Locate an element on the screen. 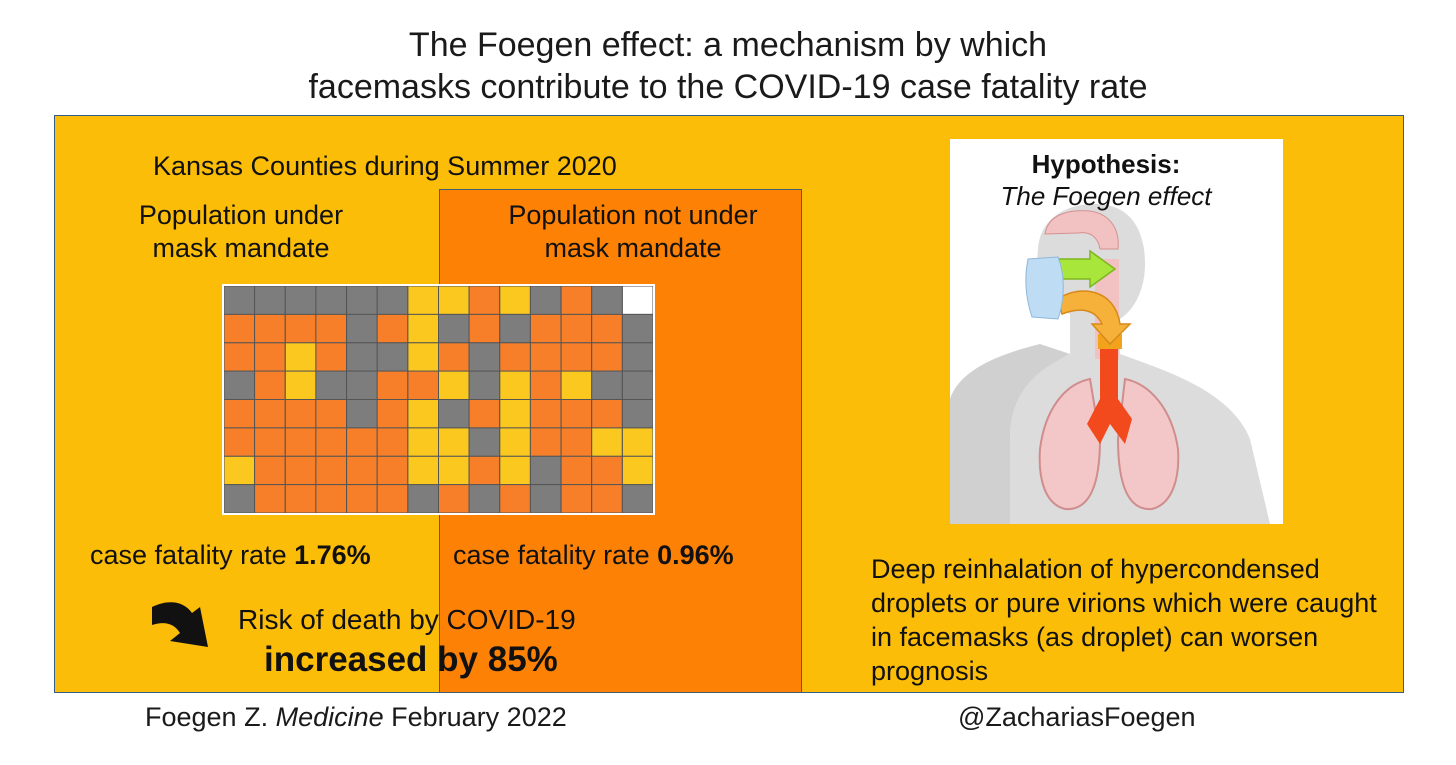  hypothesis-title: Hypothesis: is located at coordinates (1106, 164).